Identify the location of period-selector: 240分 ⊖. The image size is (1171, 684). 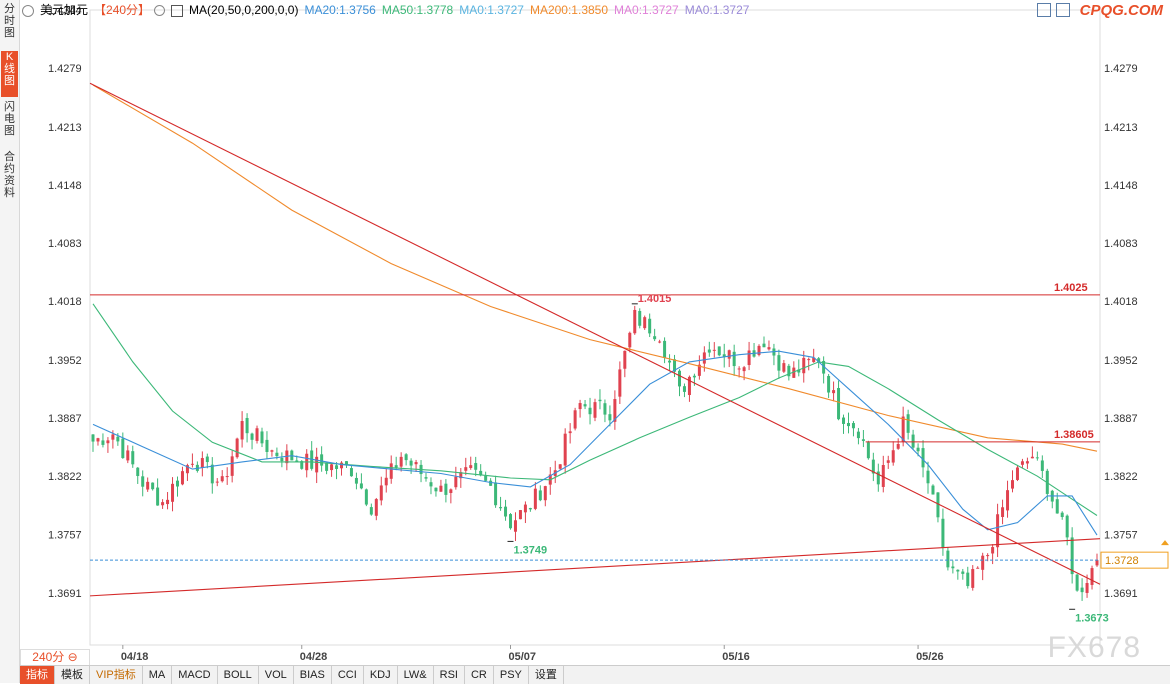
(55, 657).